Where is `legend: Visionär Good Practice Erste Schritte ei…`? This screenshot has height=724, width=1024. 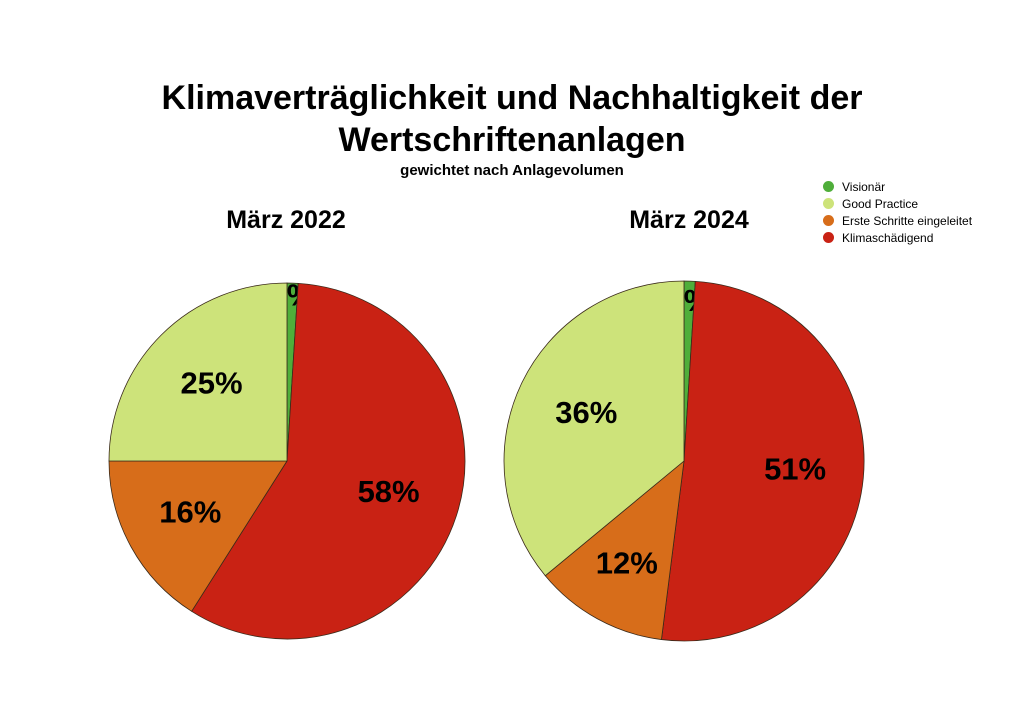 legend: Visionär Good Practice Erste Schritte ei… is located at coordinates (897, 212).